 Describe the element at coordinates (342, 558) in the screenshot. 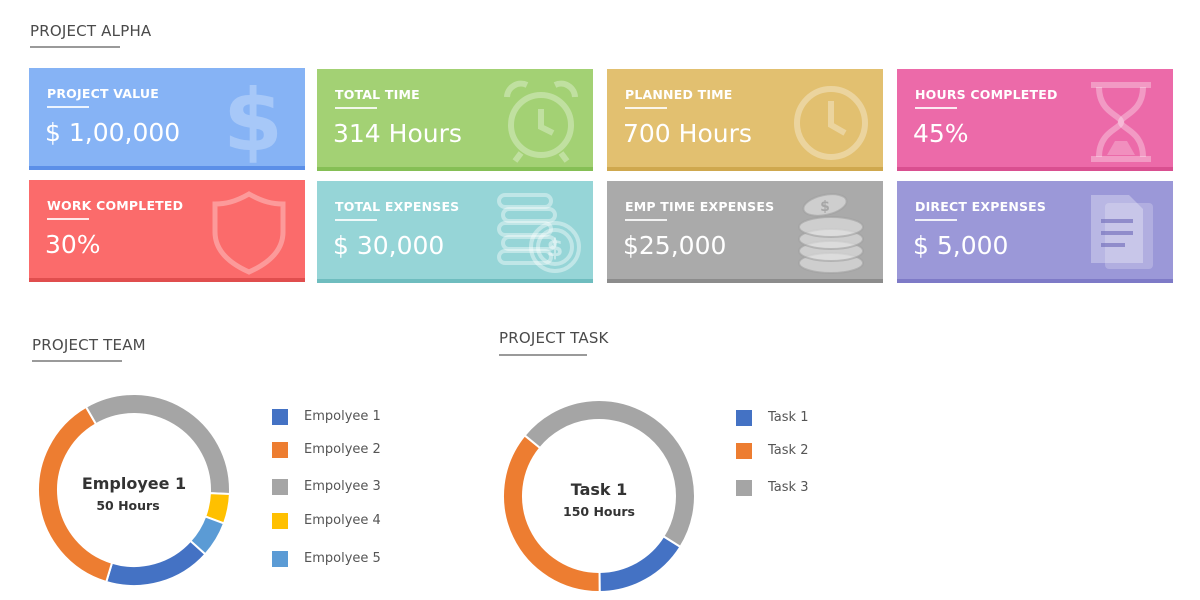

I see `team-legend-label: Empolyee 5` at that location.